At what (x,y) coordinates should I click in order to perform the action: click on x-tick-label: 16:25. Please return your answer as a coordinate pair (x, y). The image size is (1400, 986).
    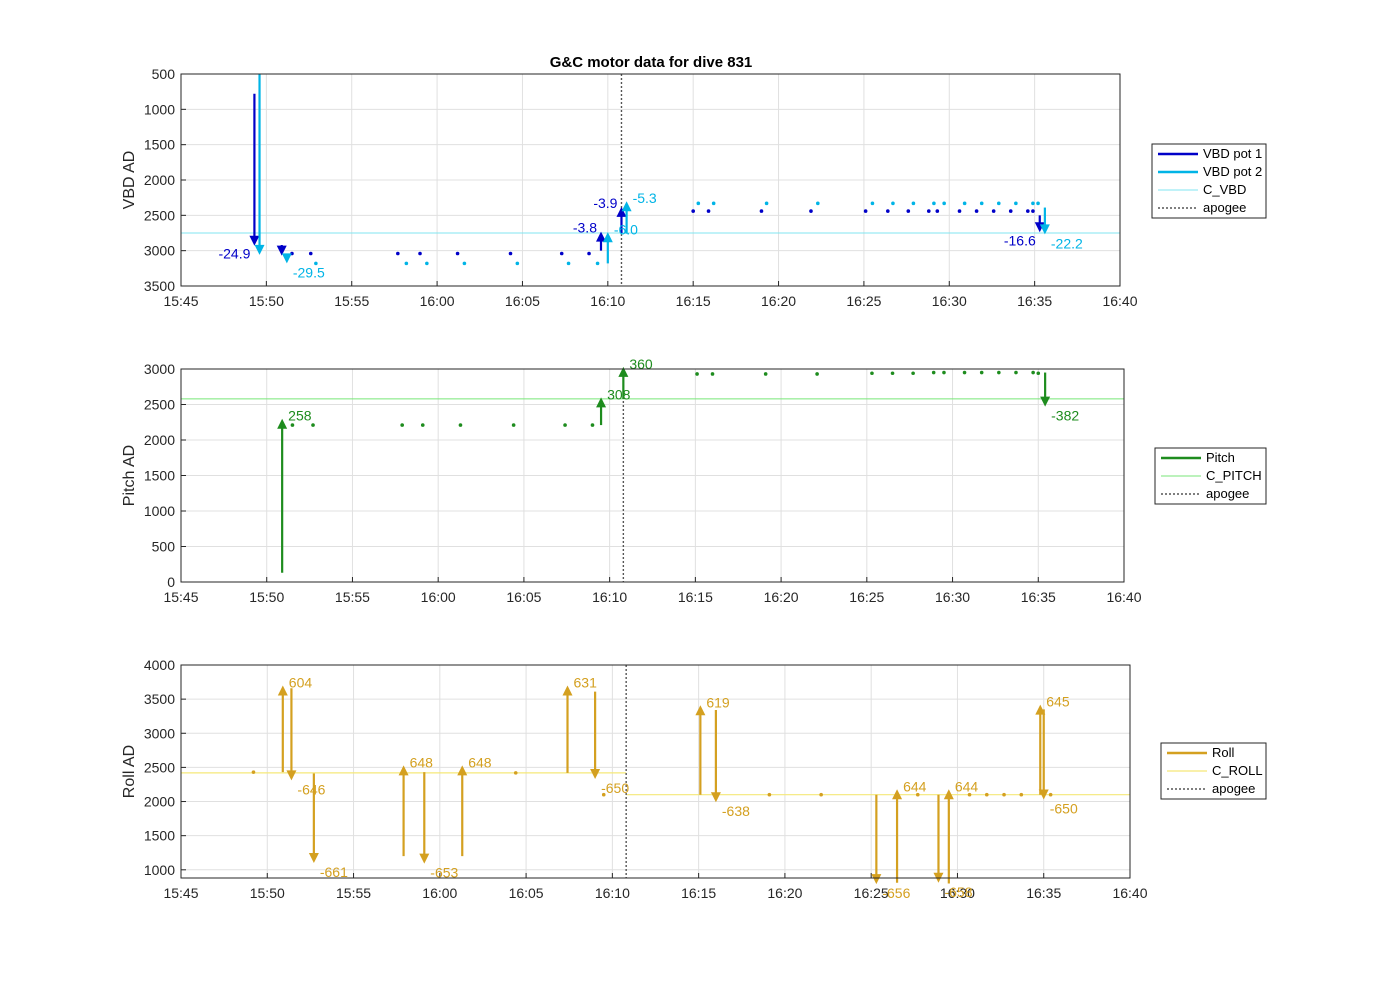
    Looking at the image, I should click on (871, 893).